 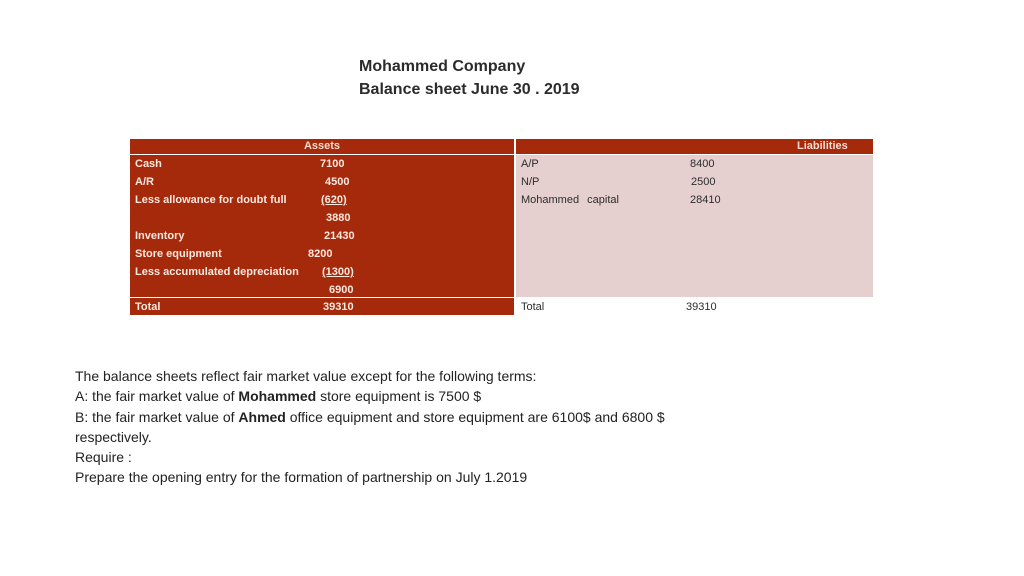 What do you see at coordinates (603, 200) in the screenshot?
I see `liability-label-capital: capital` at bounding box center [603, 200].